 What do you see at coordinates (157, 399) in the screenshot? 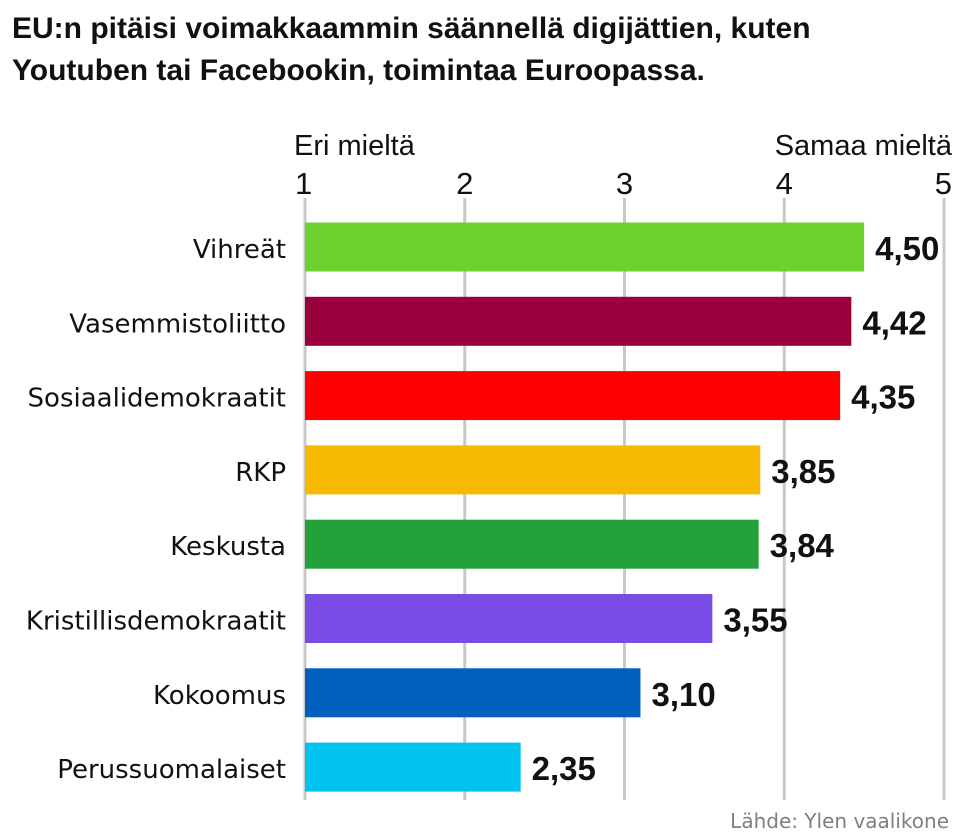
I see `category-label: Sosiaalidemokraatit` at bounding box center [157, 399].